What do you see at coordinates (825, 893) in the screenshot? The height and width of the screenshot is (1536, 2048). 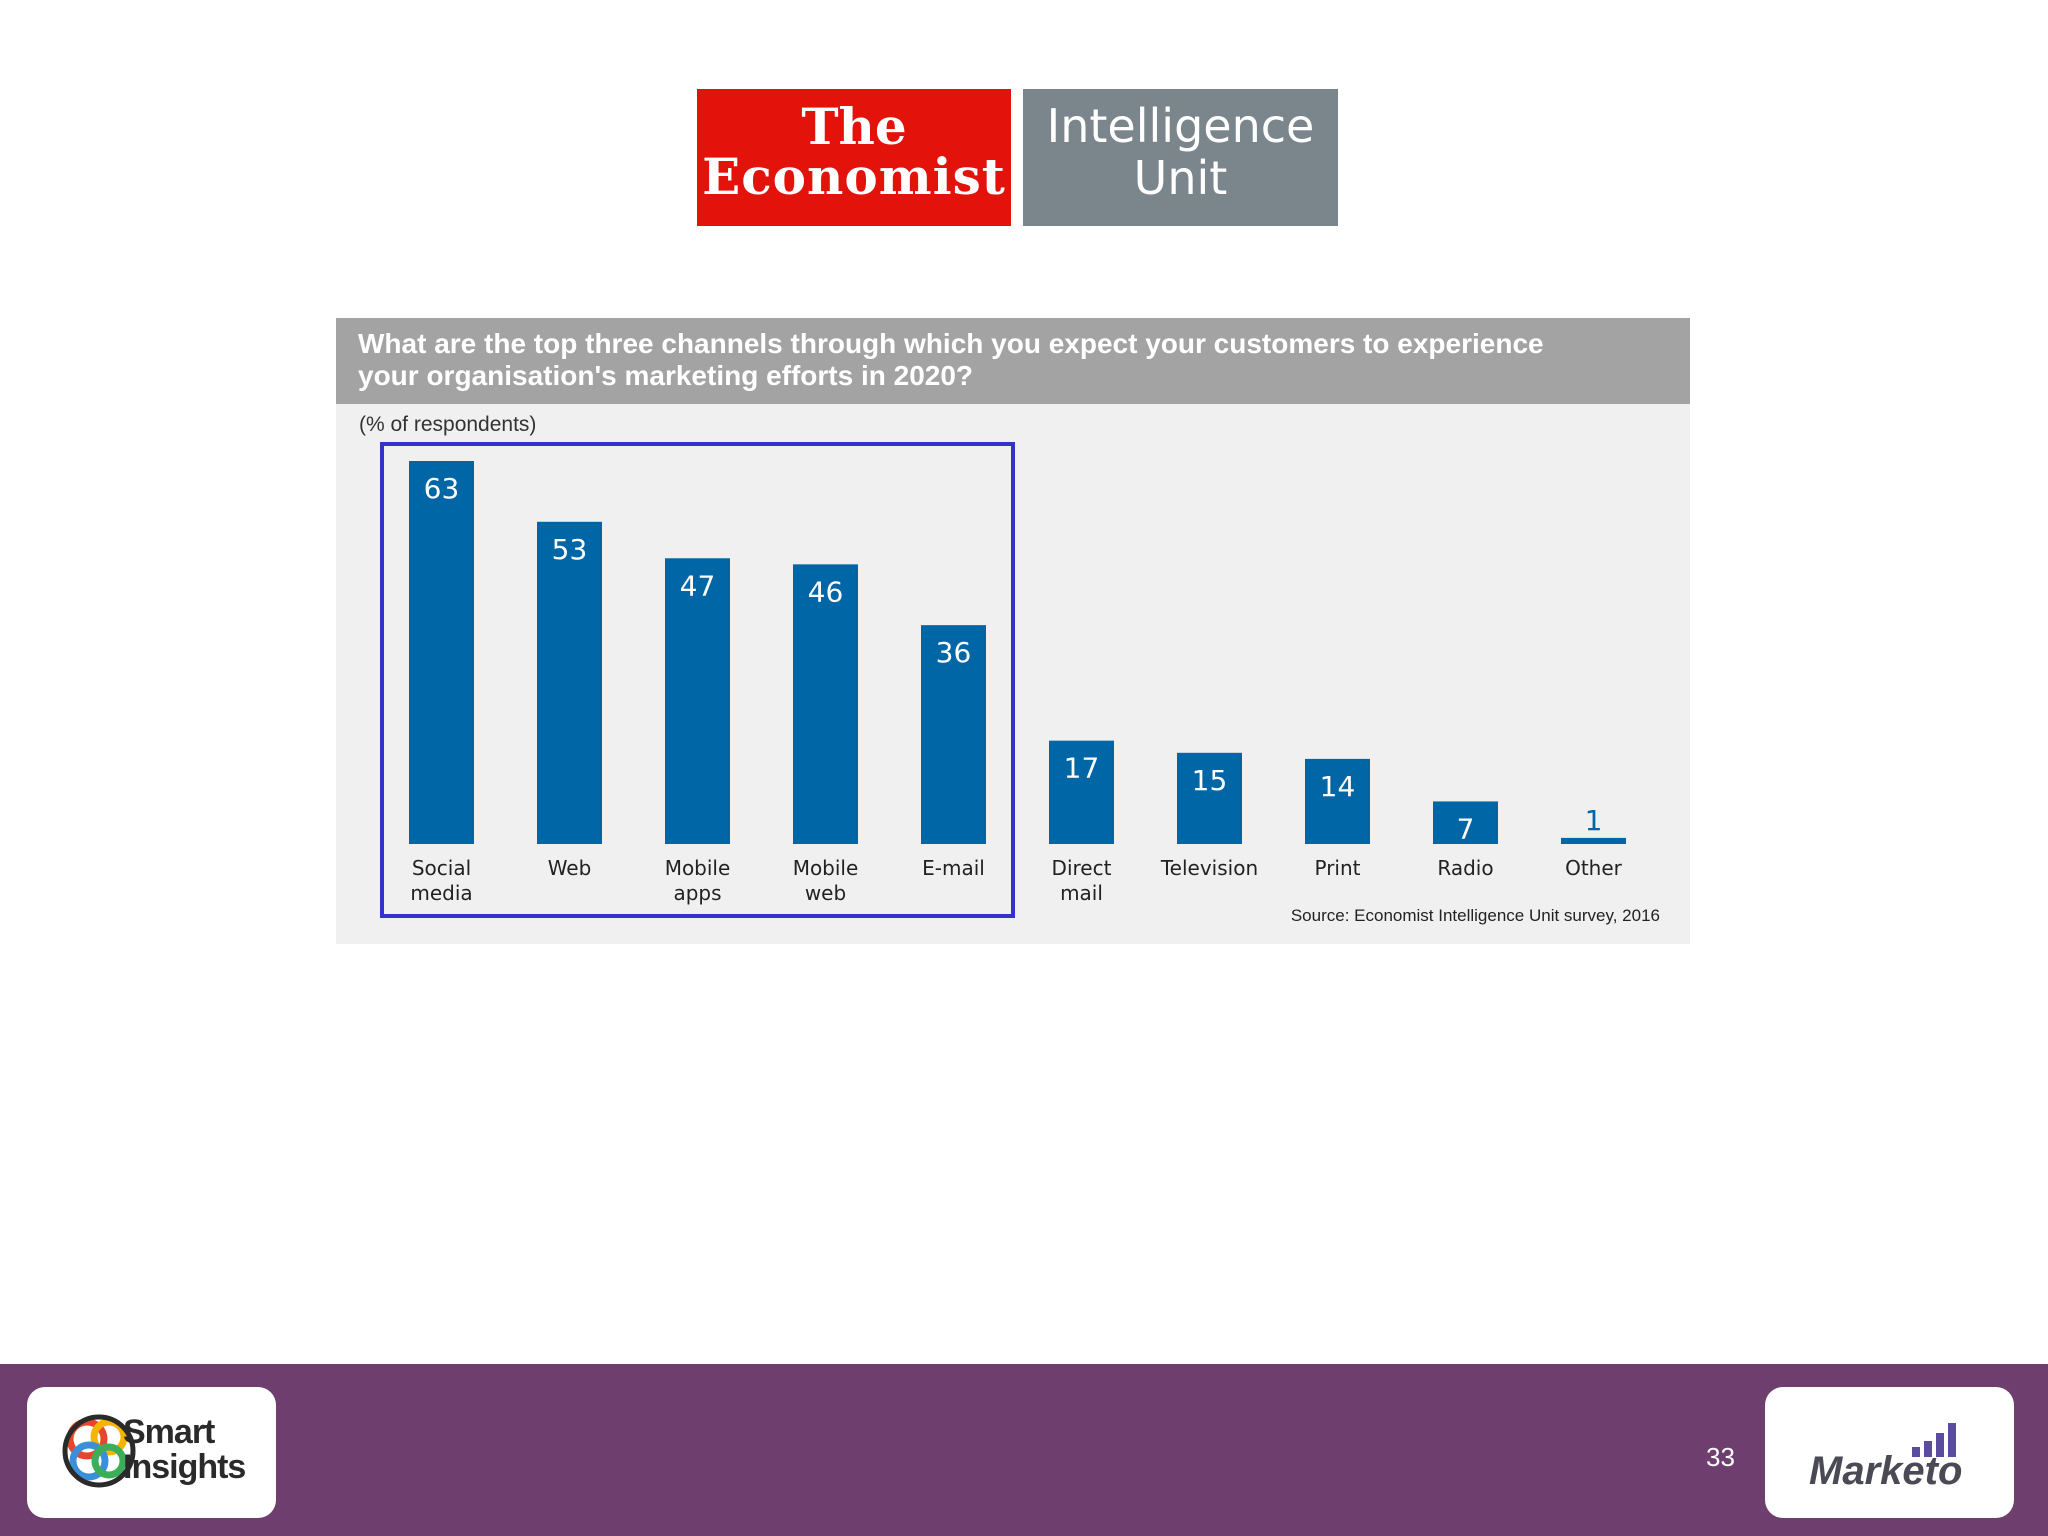 I see `category-label: web` at bounding box center [825, 893].